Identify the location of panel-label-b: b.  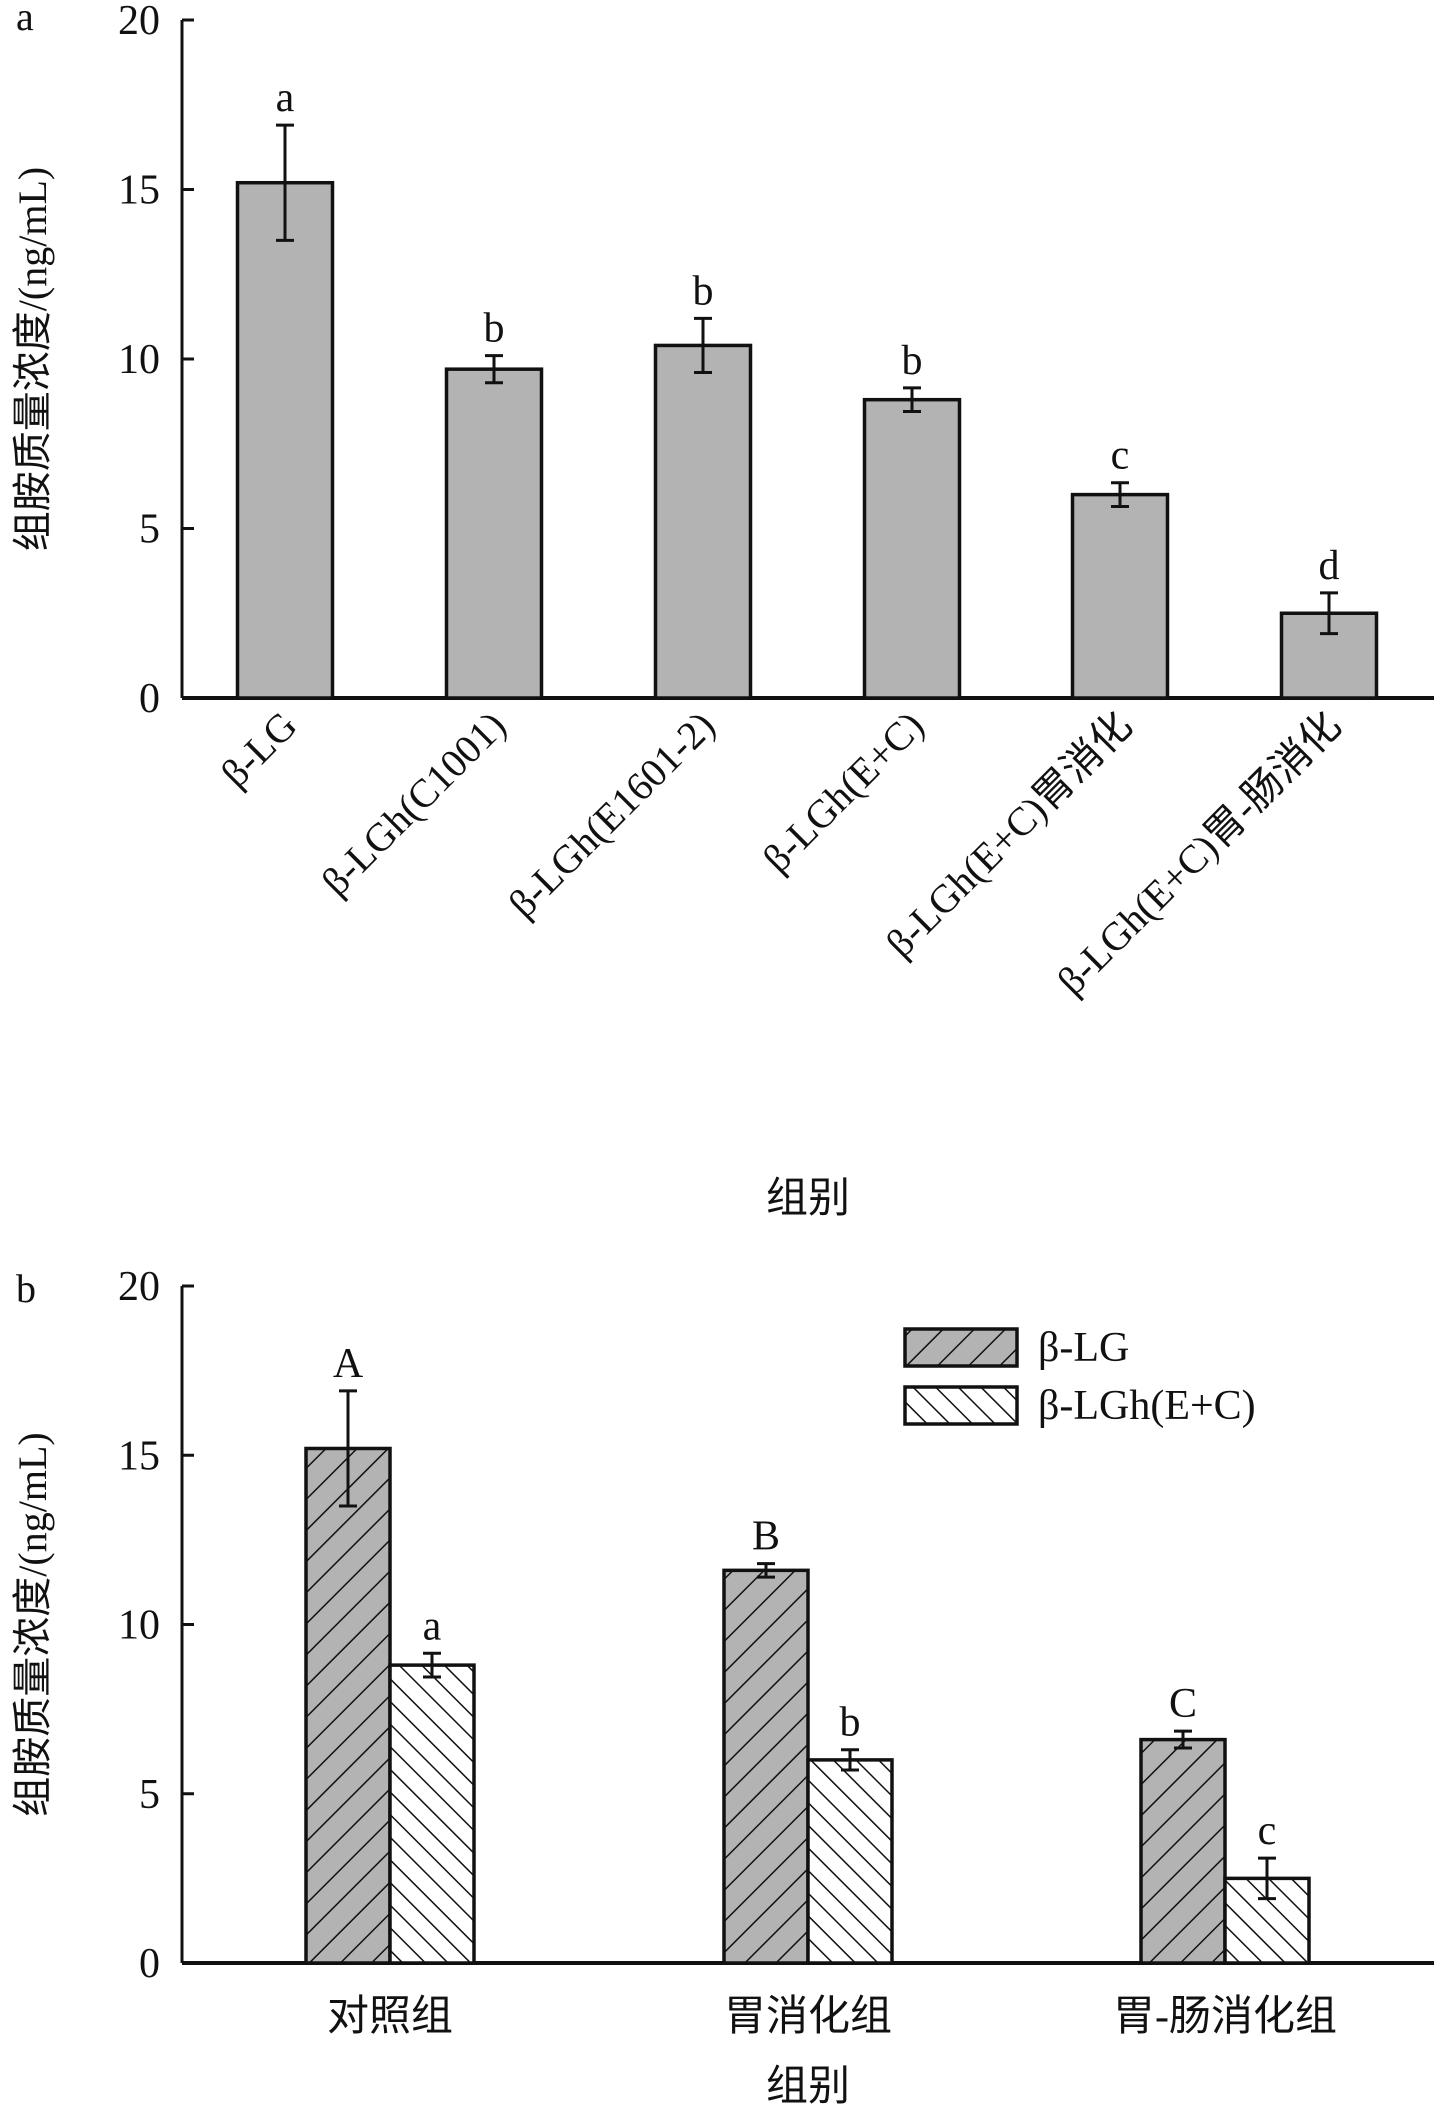
(26, 1288).